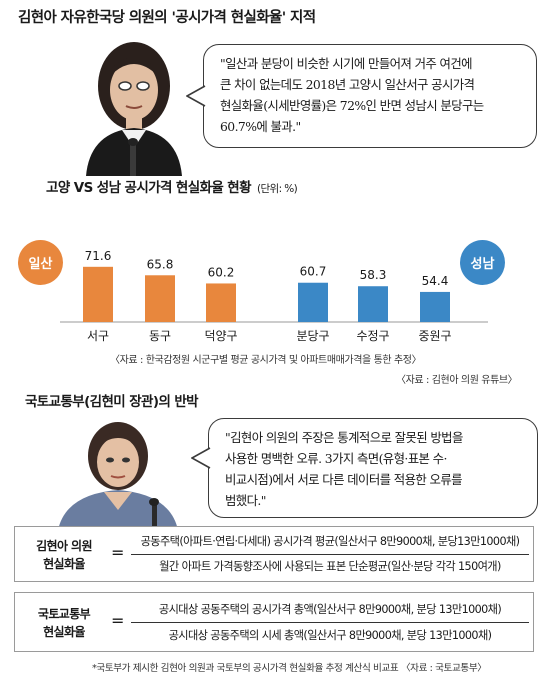 The width and height of the screenshot is (550, 682). Describe the element at coordinates (435, 306) in the screenshot. I see `bar-중원구` at that location.